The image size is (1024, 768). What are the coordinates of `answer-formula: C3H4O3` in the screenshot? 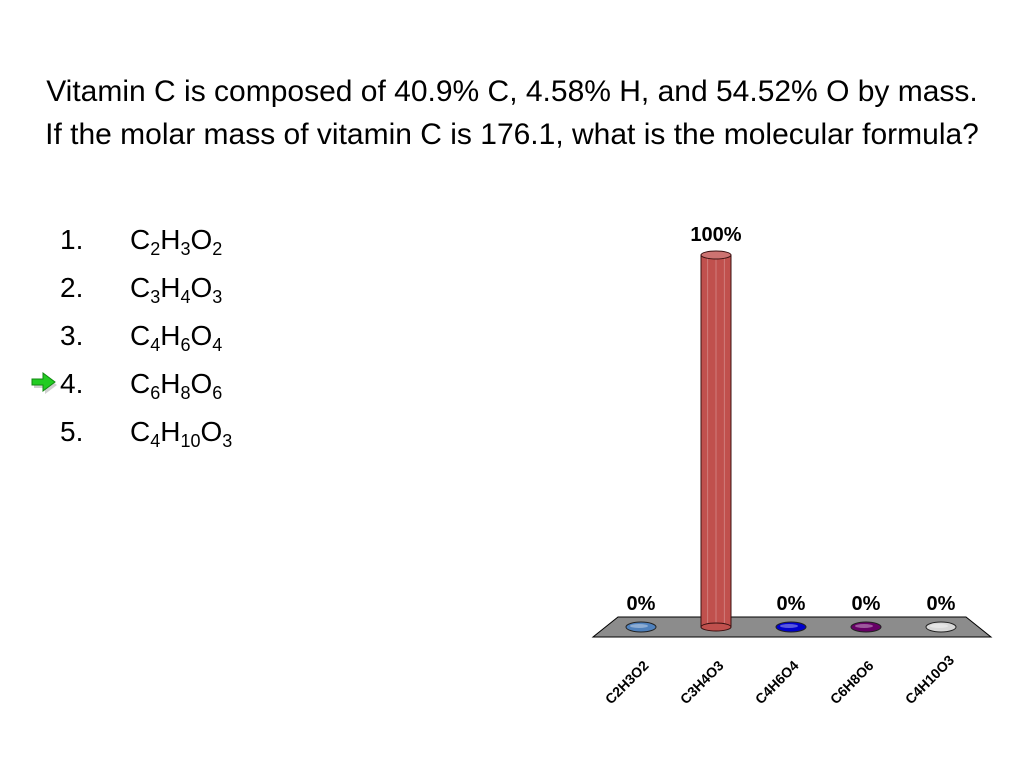 It's located at (176, 289).